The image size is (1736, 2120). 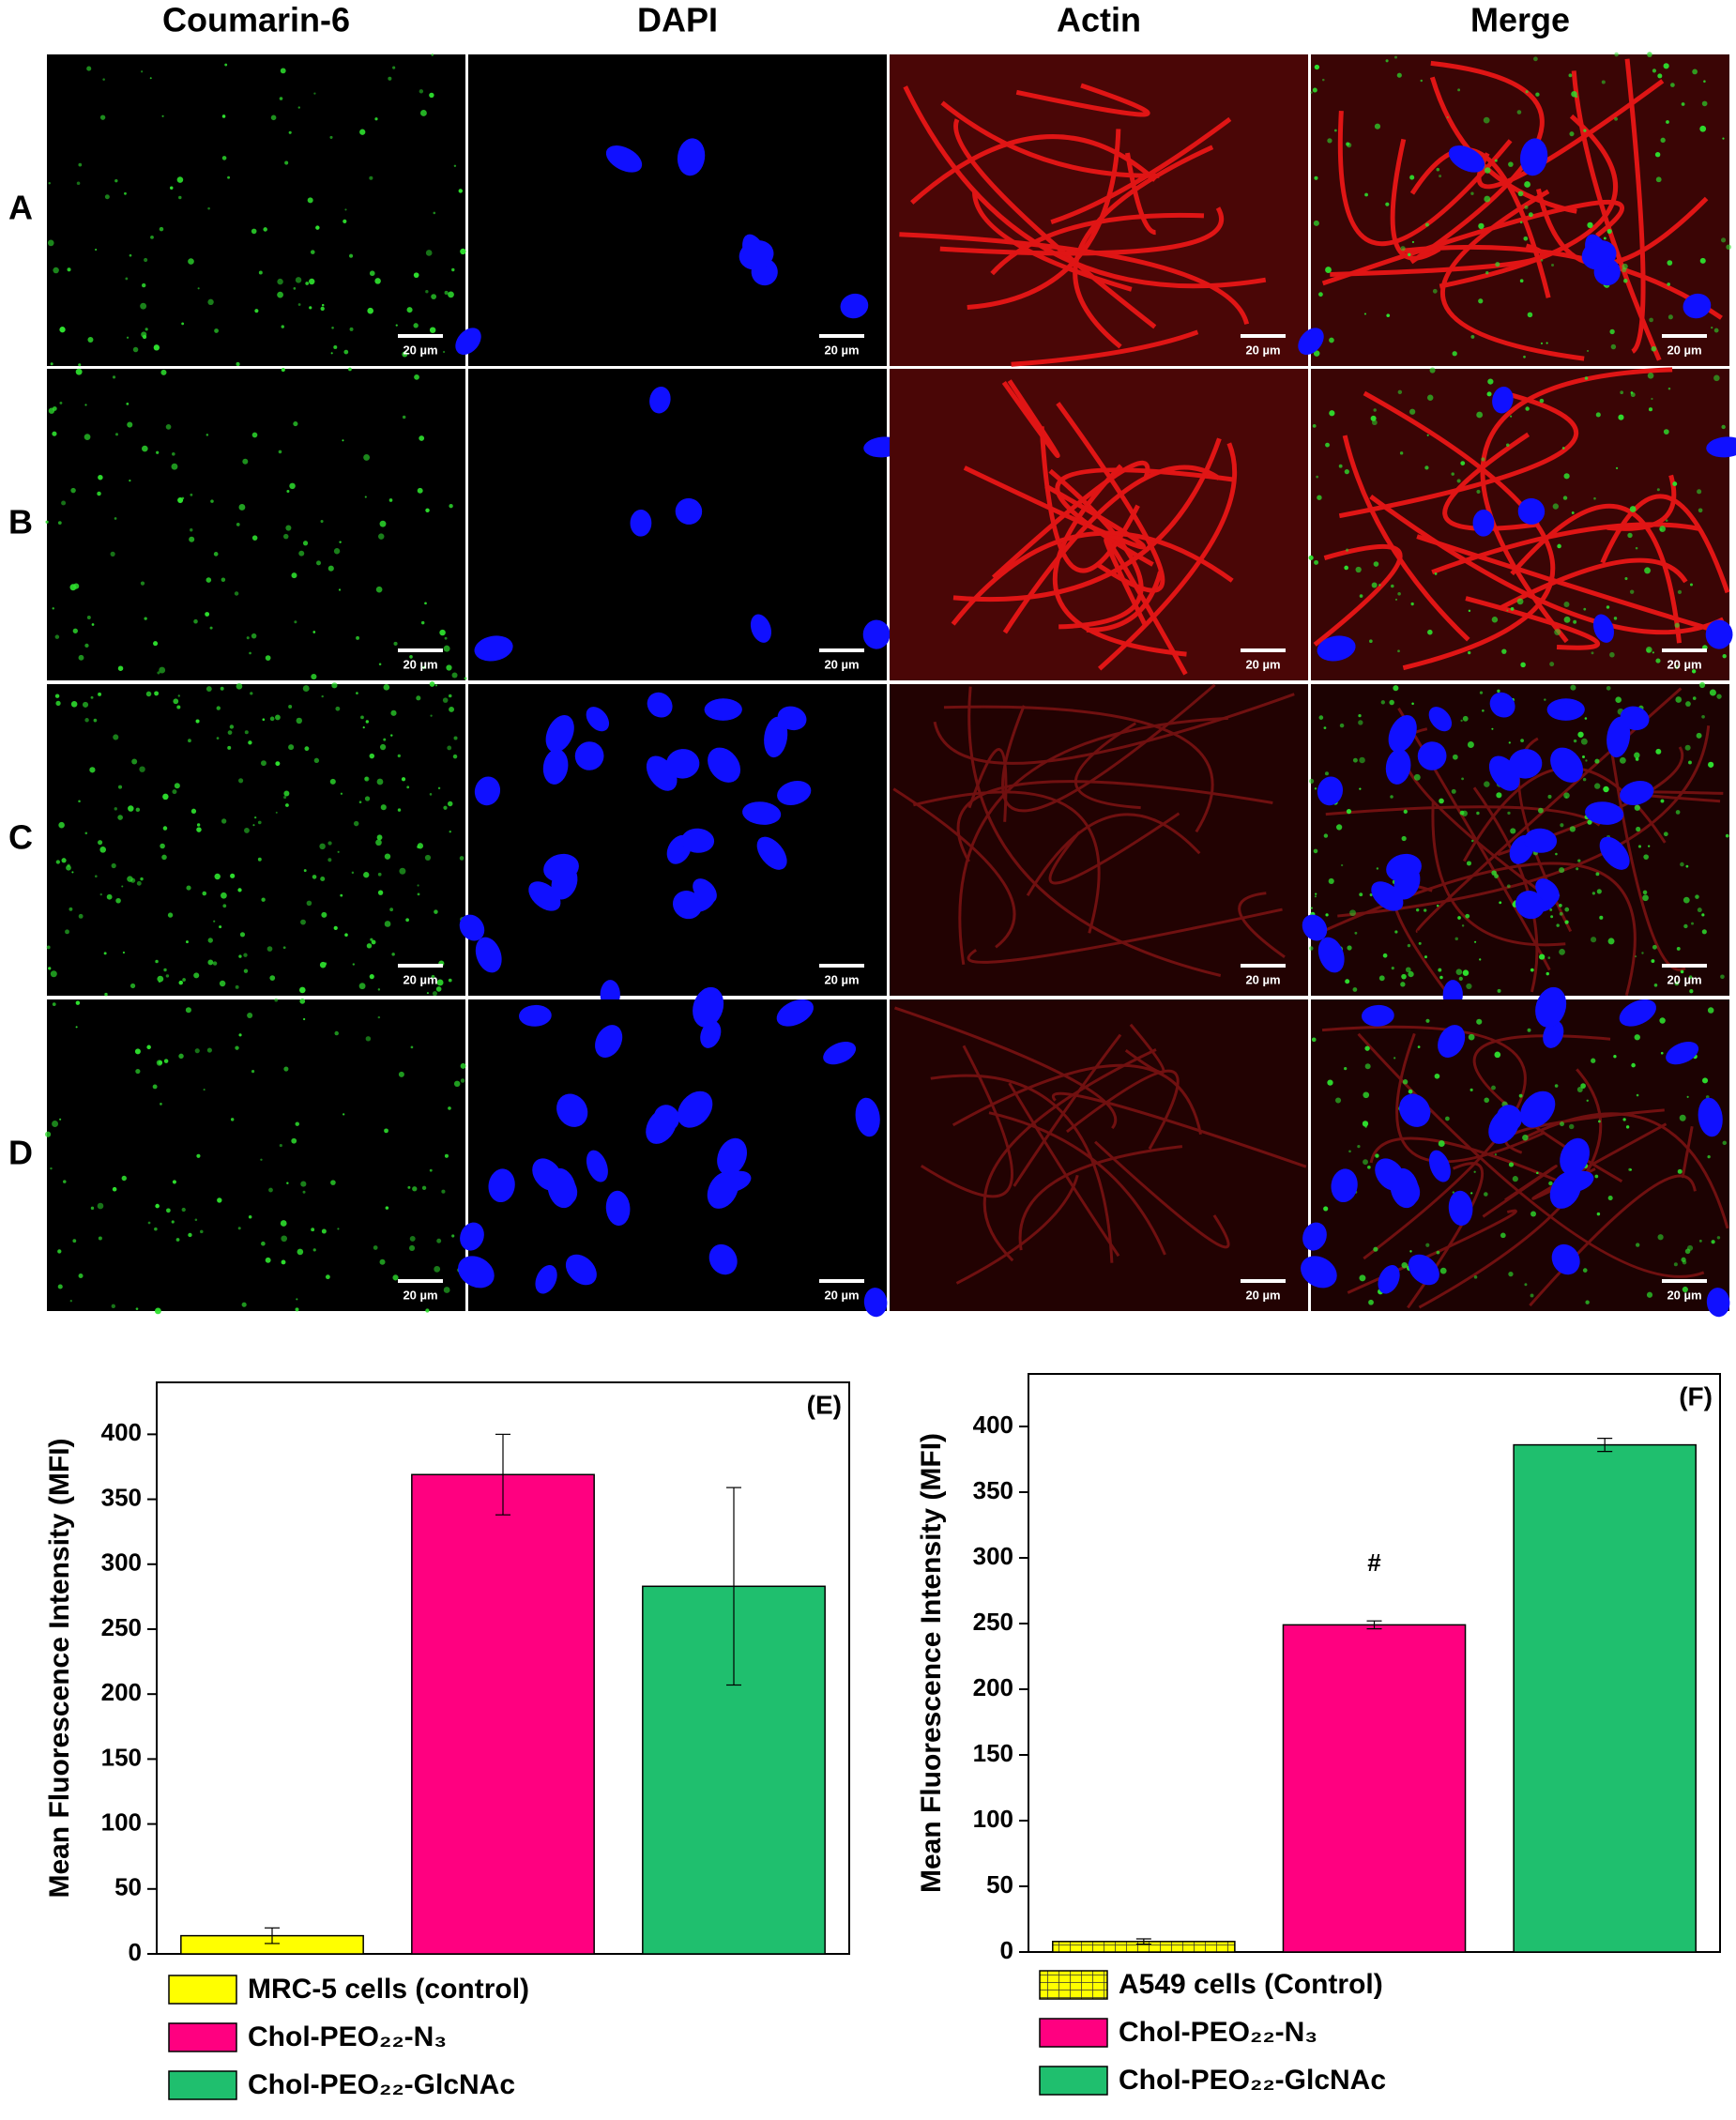 I want to click on y-tick-label: 300, so click(x=121, y=1562).